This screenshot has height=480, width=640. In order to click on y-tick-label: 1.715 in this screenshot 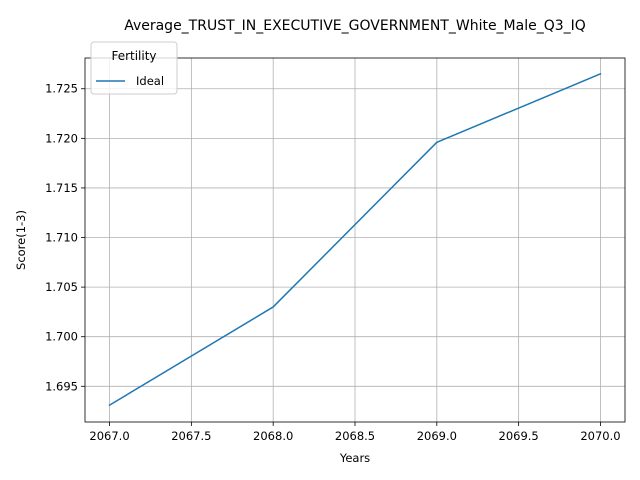, I will do `click(61, 188)`.